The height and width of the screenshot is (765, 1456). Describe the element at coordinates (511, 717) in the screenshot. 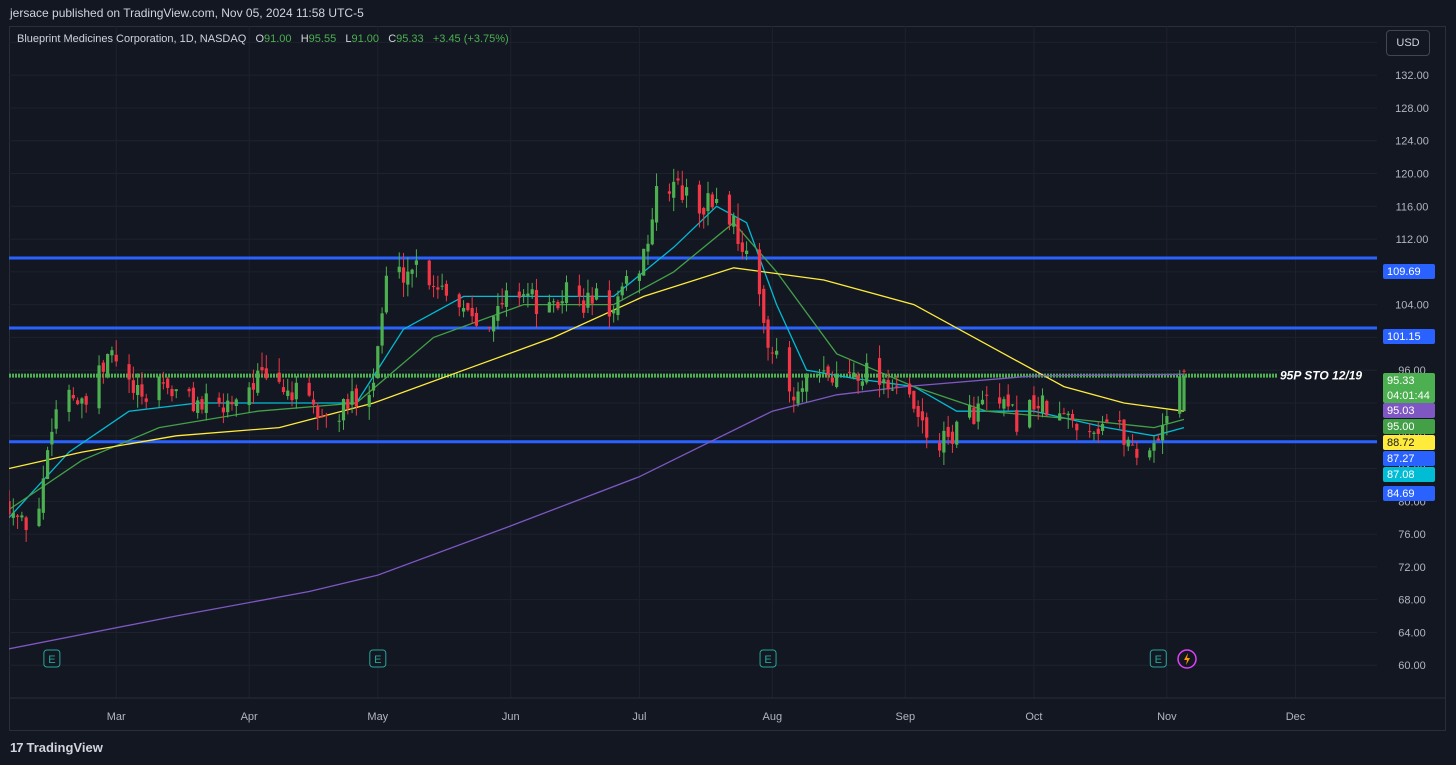

I see `x-tick-label: Jun` at that location.